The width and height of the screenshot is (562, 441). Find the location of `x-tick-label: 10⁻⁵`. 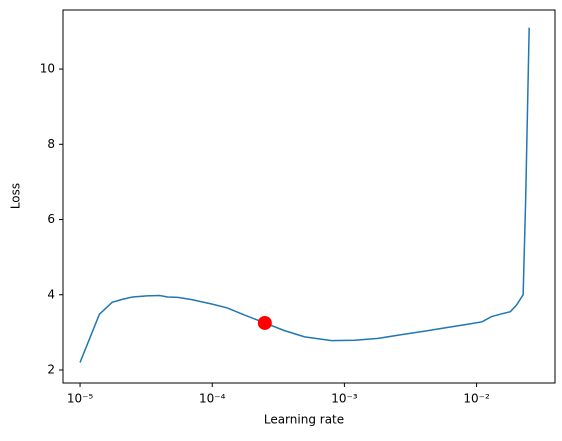

x-tick-label: 10⁻⁵ is located at coordinates (80, 399).